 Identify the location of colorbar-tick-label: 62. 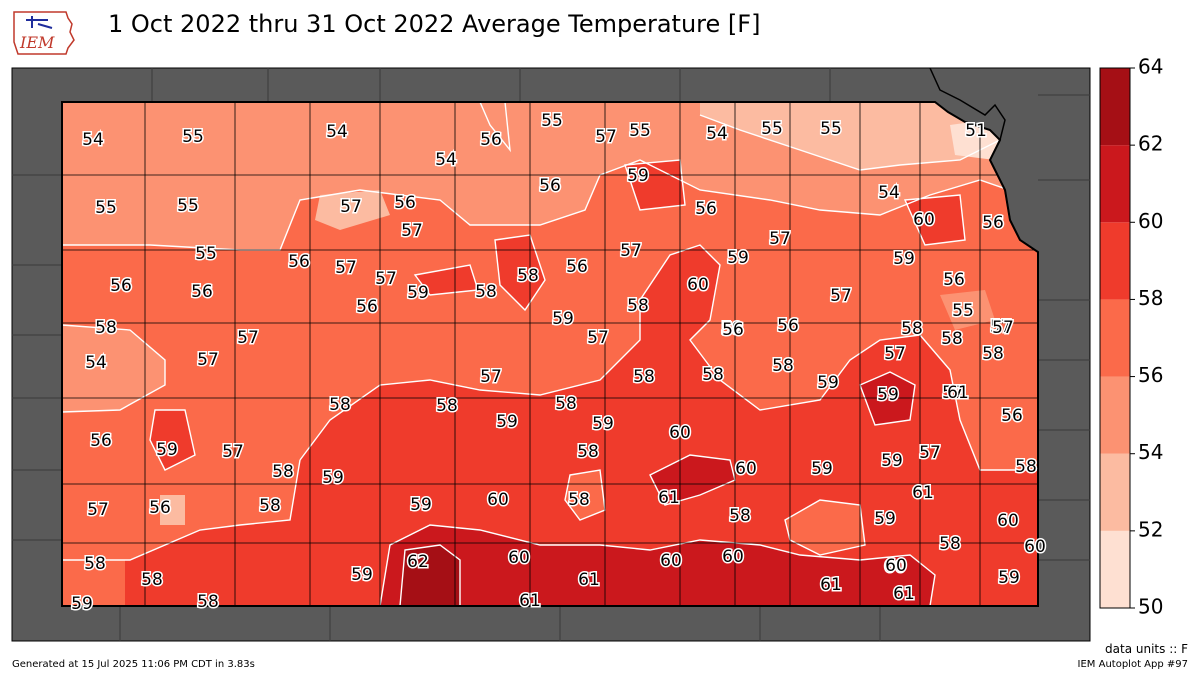
(1150, 144).